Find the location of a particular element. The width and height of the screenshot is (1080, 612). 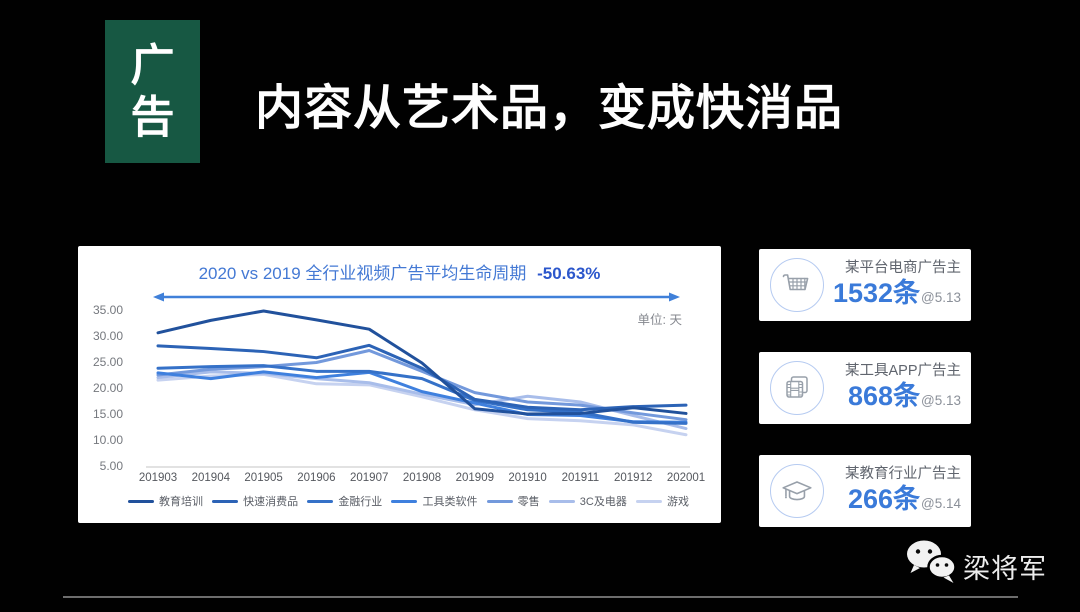

x-tick: 201910 is located at coordinates (527, 478).